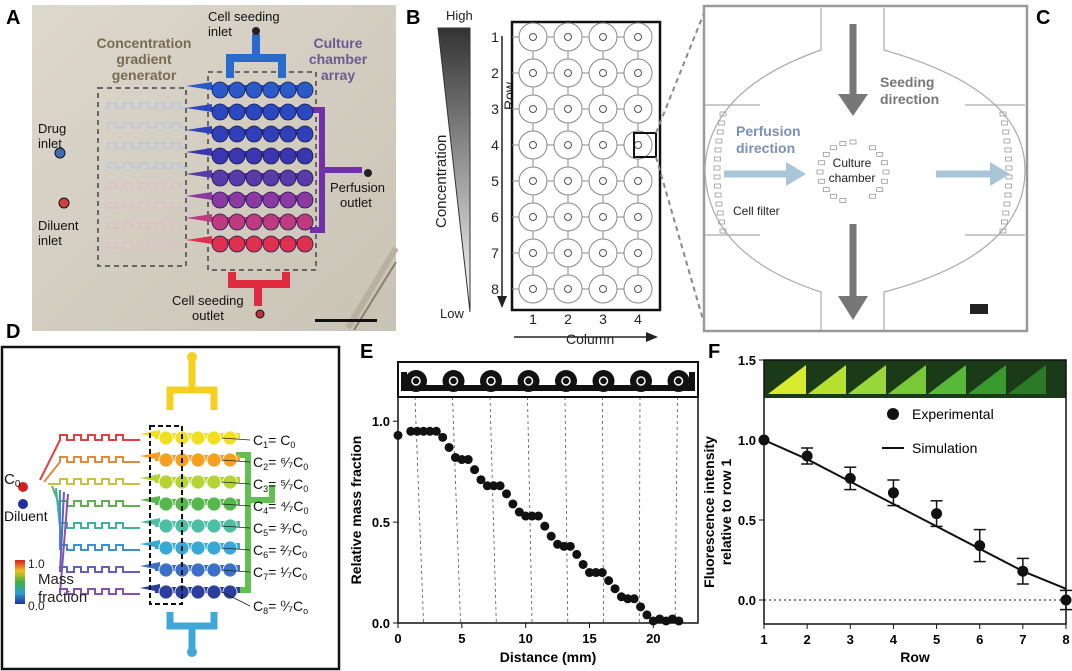  I want to click on chamber-center-r1-c3, so click(603, 37).